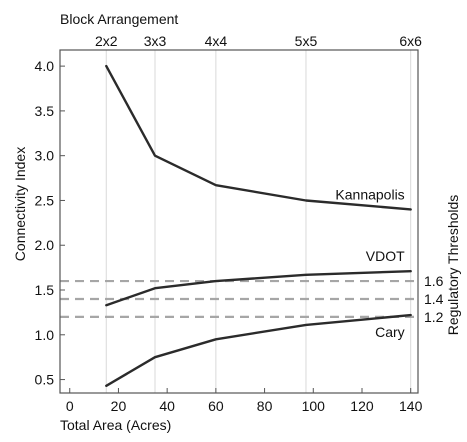  I want to click on y-tick-label: 1.0, so click(45, 335).